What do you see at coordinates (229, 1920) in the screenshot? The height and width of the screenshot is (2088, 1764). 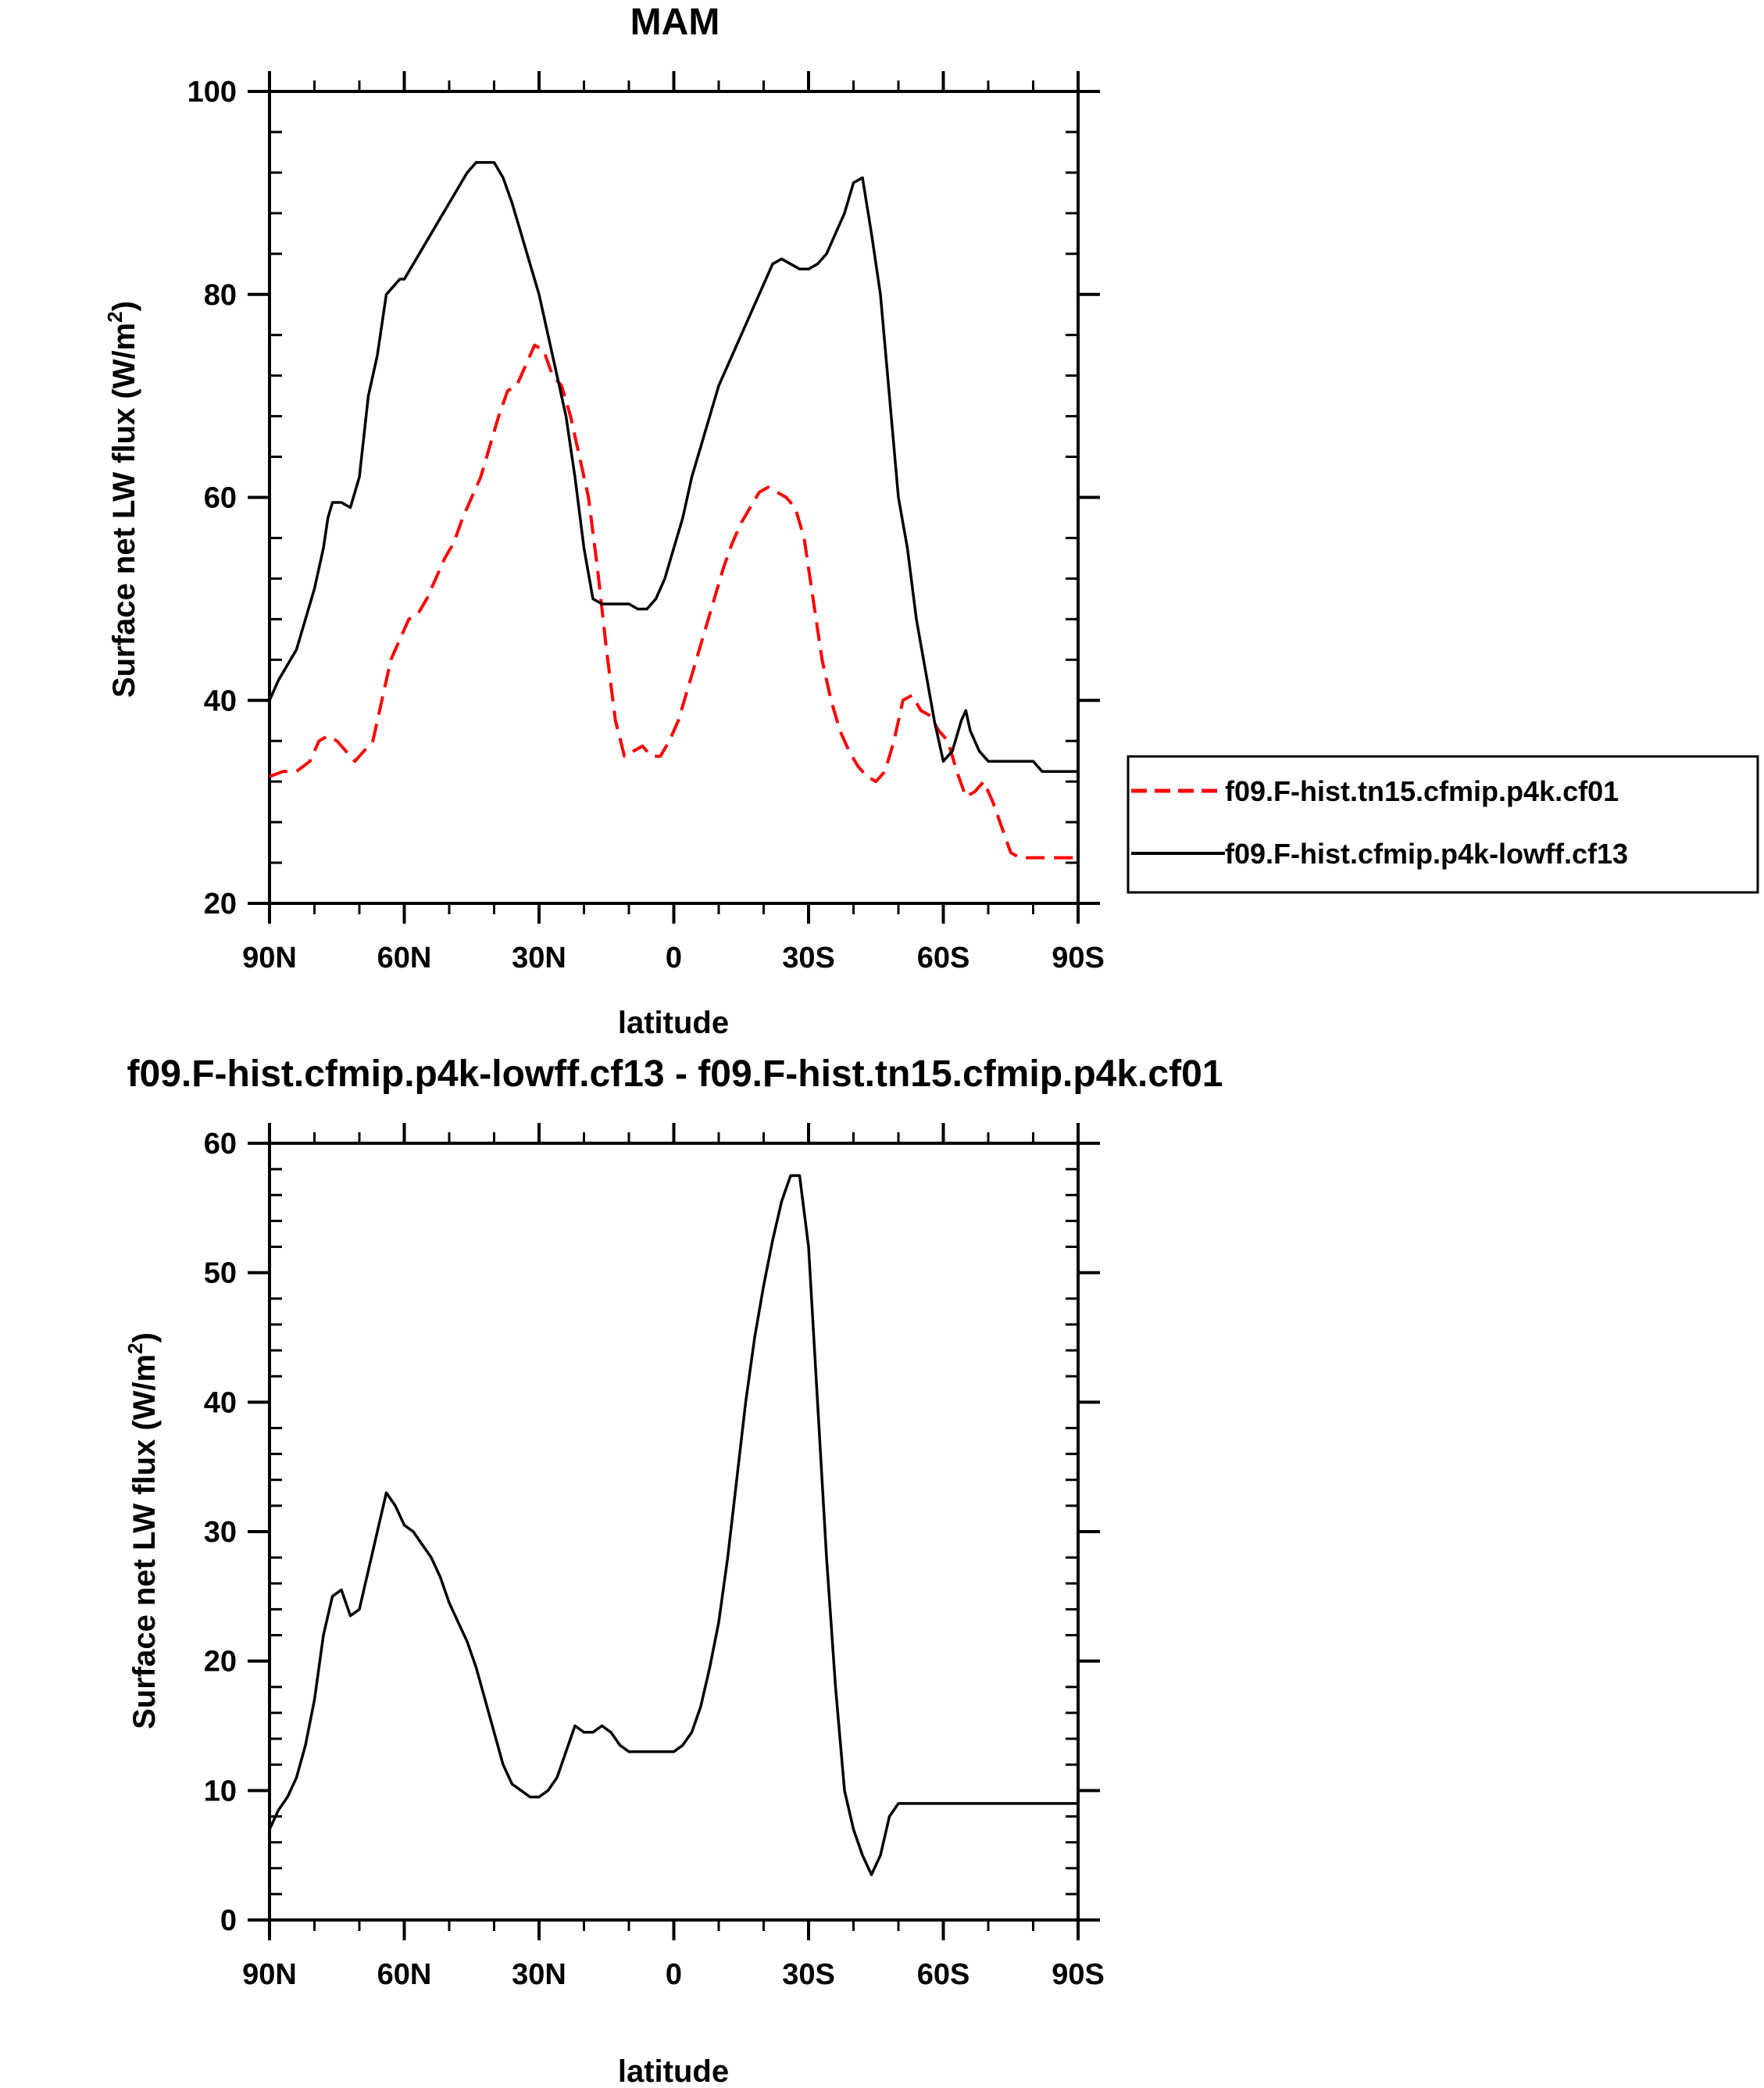 I see `y-tick-label-bottom: 0` at bounding box center [229, 1920].